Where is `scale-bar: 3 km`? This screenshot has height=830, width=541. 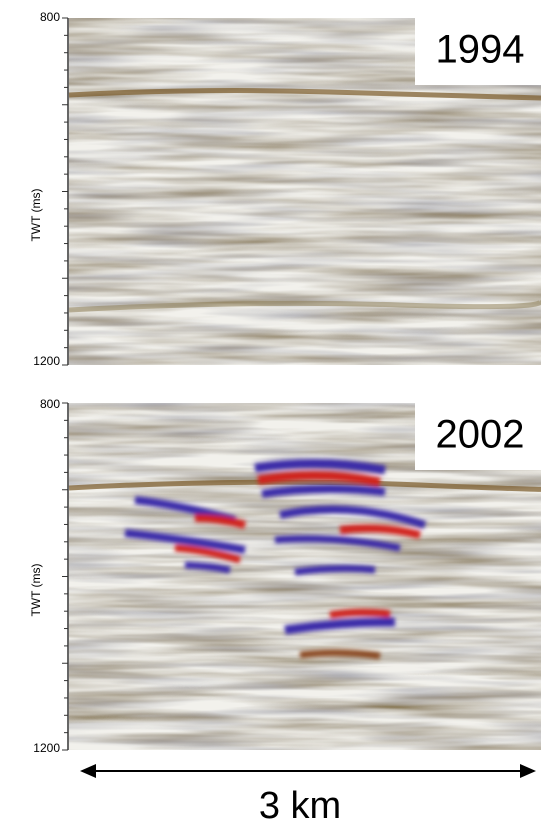
scale-bar: 3 km is located at coordinates (308, 795).